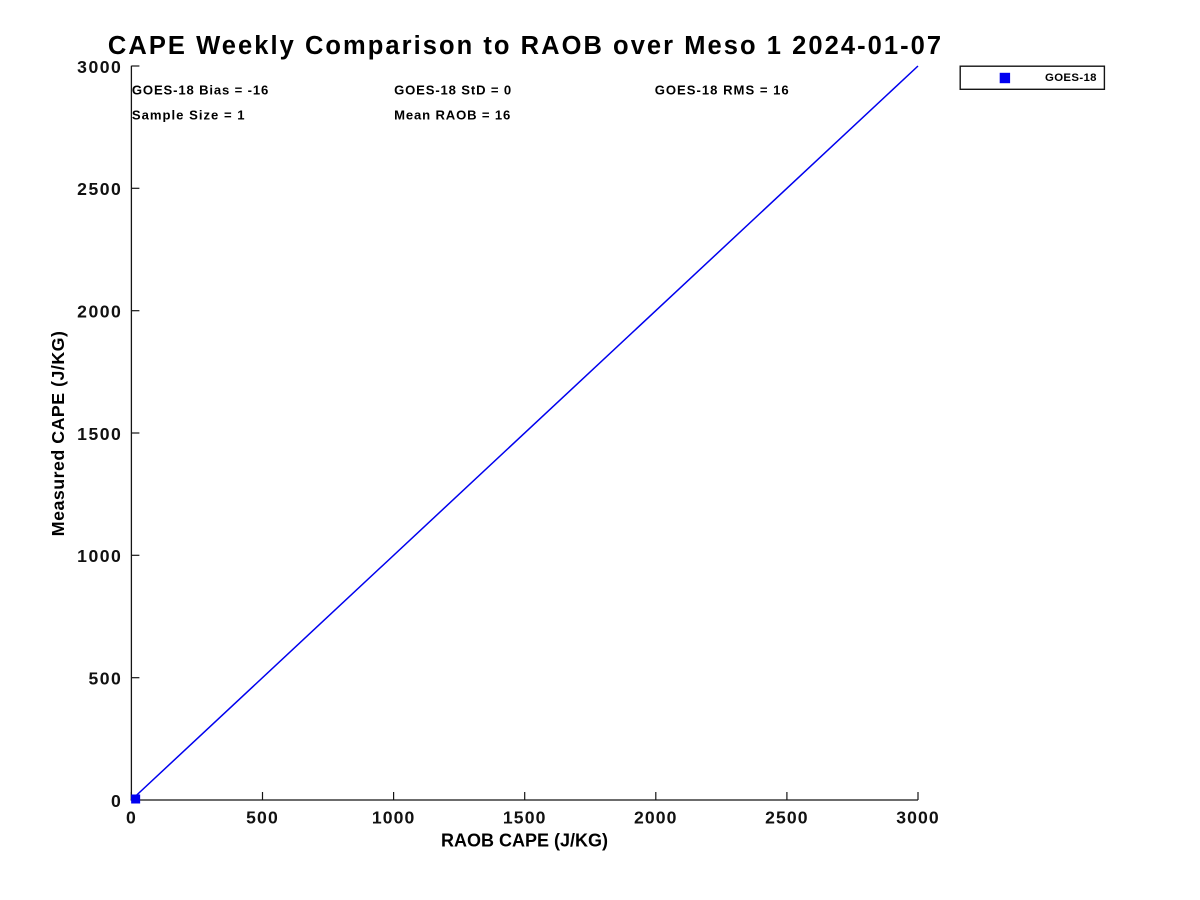 Image resolution: width=1200 pixels, height=900 pixels. What do you see at coordinates (722, 90) in the screenshot?
I see `svg-text: GOES-18 RMS = 16` at bounding box center [722, 90].